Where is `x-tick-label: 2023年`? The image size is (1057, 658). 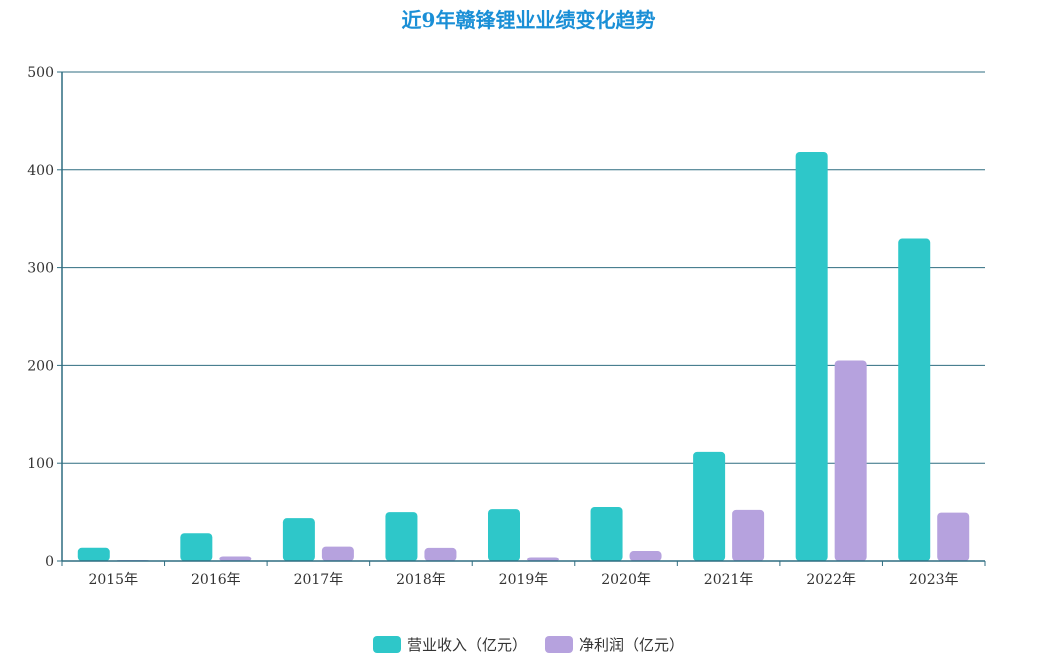
x-tick-label: 2023年 is located at coordinates (934, 580).